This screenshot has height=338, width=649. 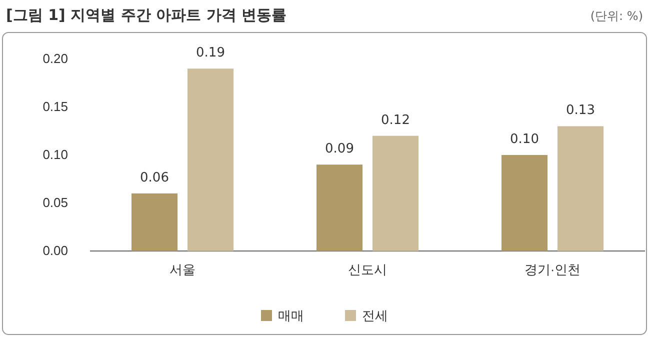 What do you see at coordinates (580, 110) in the screenshot?
I see `data-label: 0.13` at bounding box center [580, 110].